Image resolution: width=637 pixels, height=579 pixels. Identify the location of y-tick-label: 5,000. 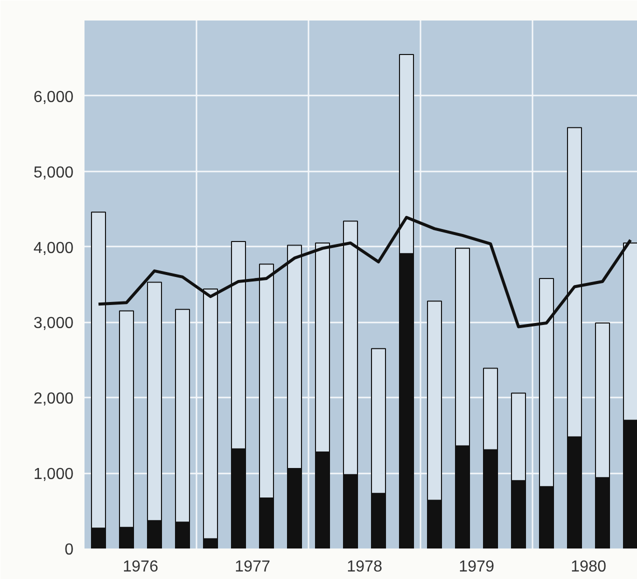
(53, 173).